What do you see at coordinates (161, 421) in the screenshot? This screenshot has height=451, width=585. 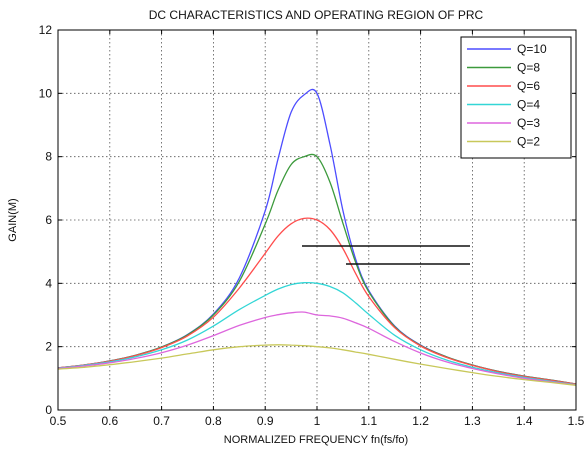 I see `x-tick-label: 0.7` at bounding box center [161, 421].